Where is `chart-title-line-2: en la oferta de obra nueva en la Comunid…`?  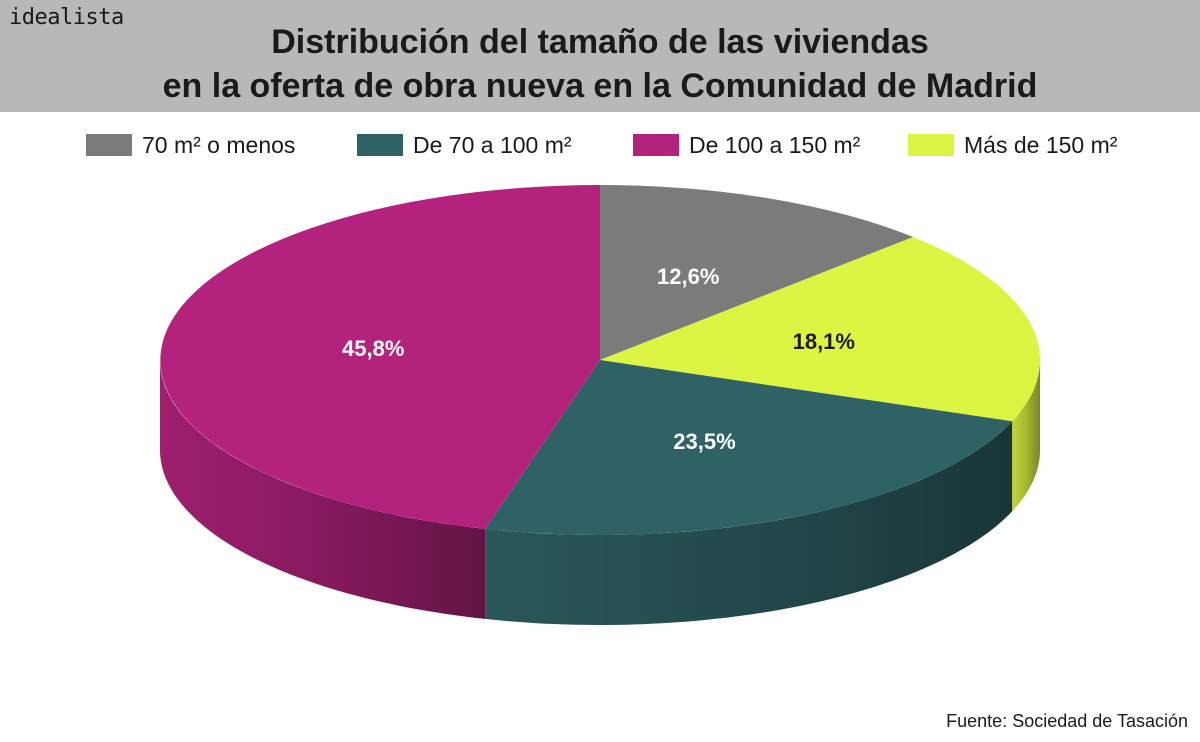 chart-title-line-2: en la oferta de obra nueva en la Comunid… is located at coordinates (600, 86).